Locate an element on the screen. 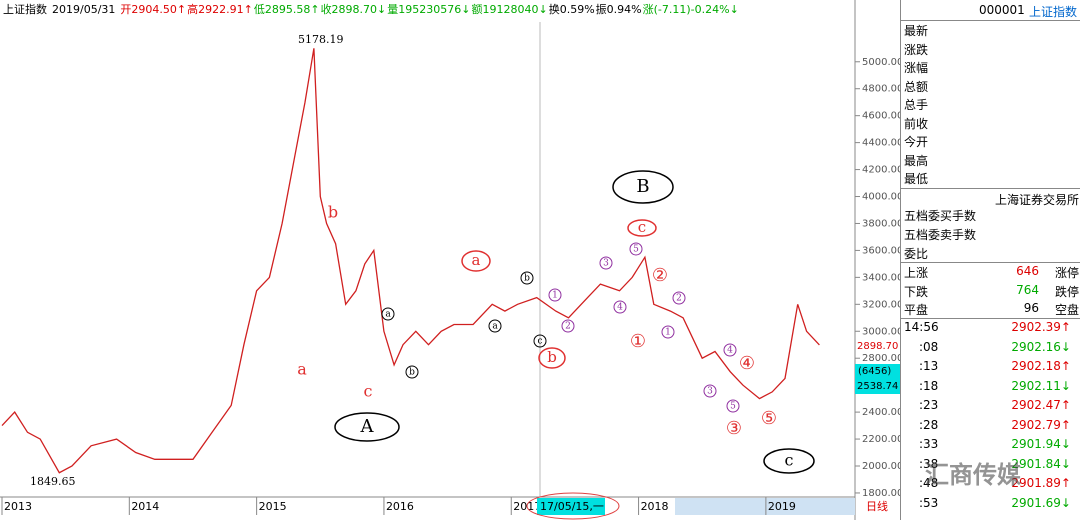 The image size is (1080, 520). header-field: 量195230576↓ is located at coordinates (428, 9).